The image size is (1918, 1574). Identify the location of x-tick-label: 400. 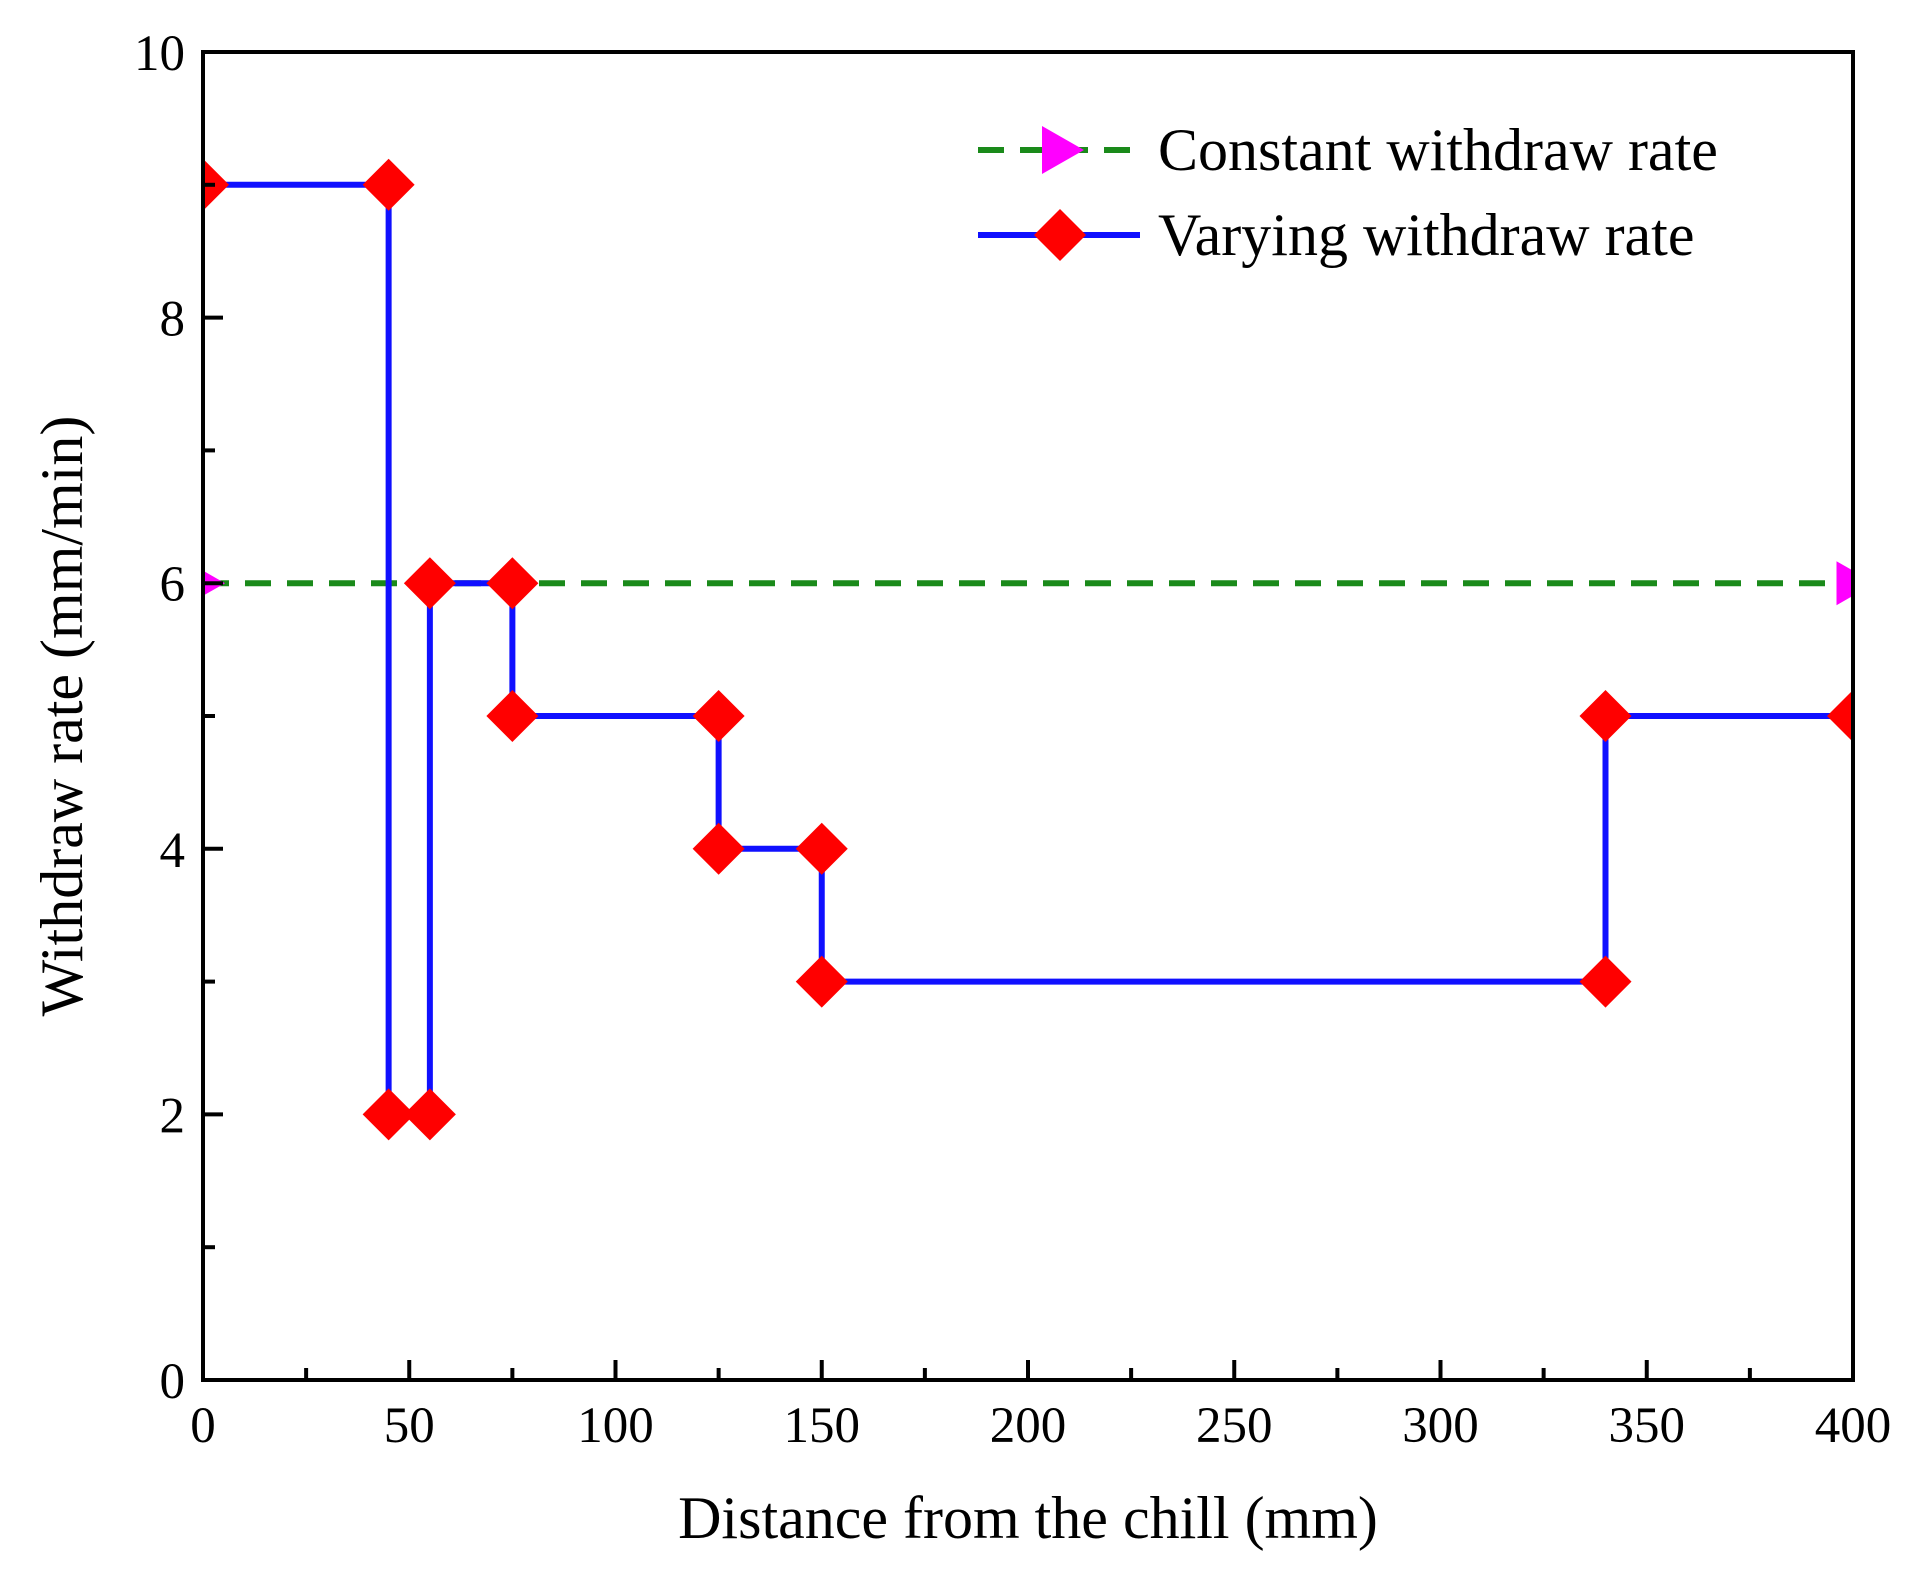
(1853, 1426).